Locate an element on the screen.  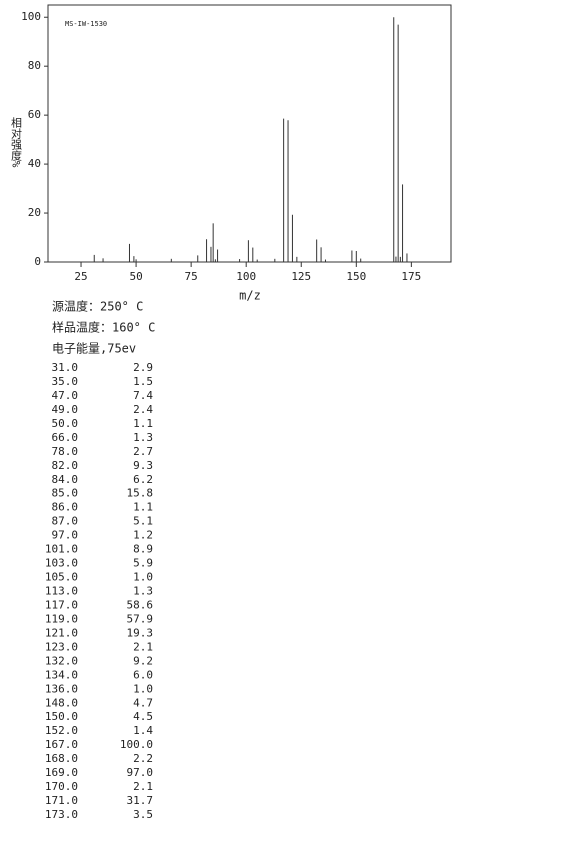
table-intensity: 5.9 is located at coordinates (143, 563).